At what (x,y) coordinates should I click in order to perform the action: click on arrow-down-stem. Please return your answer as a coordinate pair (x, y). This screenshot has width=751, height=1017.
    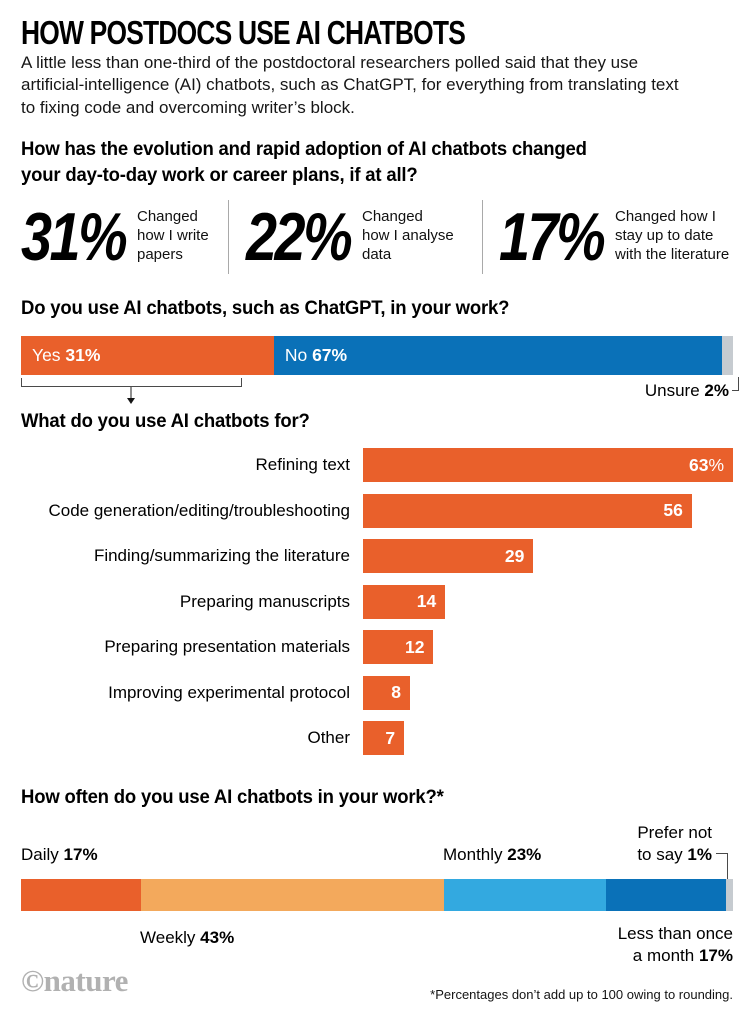
    Looking at the image, I should click on (131, 392).